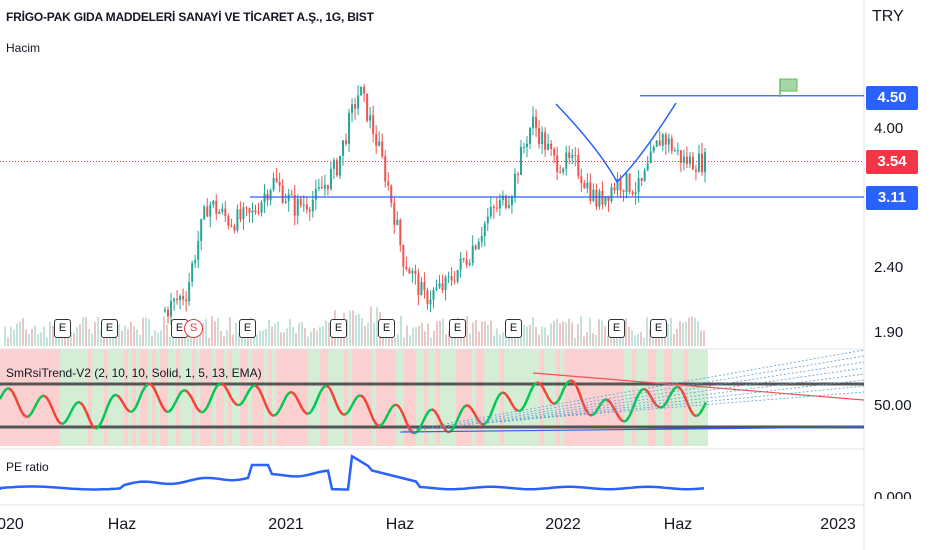 The height and width of the screenshot is (550, 932). I want to click on rsi-trendline, so click(698, 386).